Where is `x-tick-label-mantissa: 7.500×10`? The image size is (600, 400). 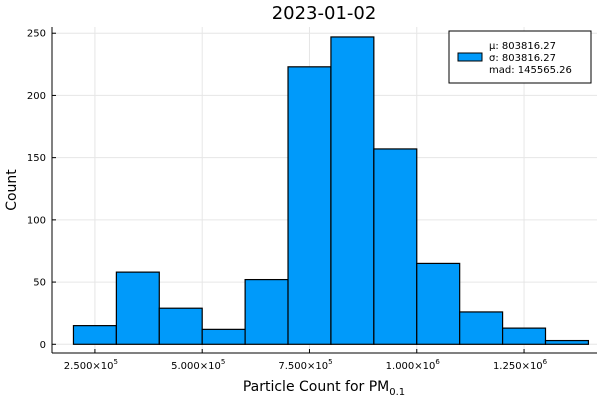 x-tick-label-mantissa: 7.500×10 is located at coordinates (303, 366).